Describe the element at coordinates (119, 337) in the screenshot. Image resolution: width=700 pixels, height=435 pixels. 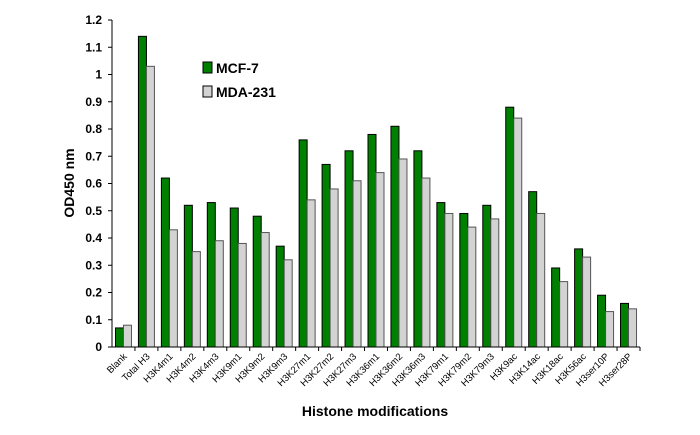
I see `bar-mcf7-blank` at that location.